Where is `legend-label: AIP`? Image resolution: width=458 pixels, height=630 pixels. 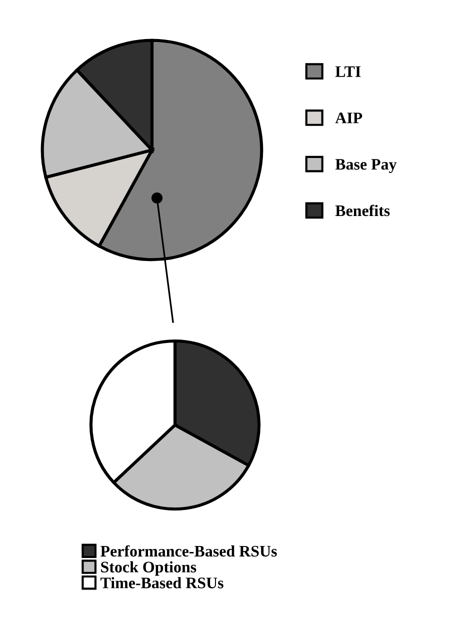
legend-label: AIP is located at coordinates (348, 118).